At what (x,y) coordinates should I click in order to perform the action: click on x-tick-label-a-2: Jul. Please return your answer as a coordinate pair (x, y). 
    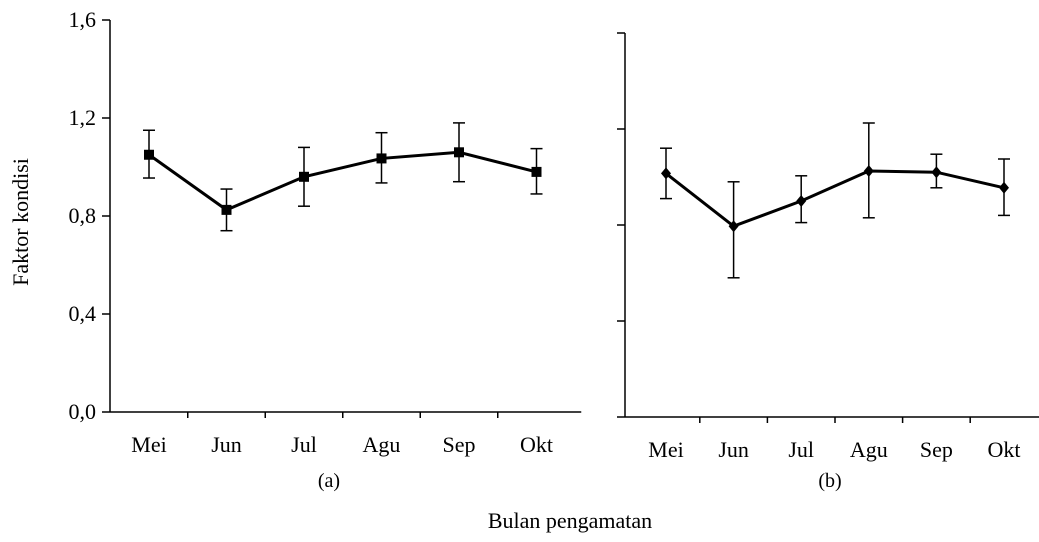
    Looking at the image, I should click on (304, 444).